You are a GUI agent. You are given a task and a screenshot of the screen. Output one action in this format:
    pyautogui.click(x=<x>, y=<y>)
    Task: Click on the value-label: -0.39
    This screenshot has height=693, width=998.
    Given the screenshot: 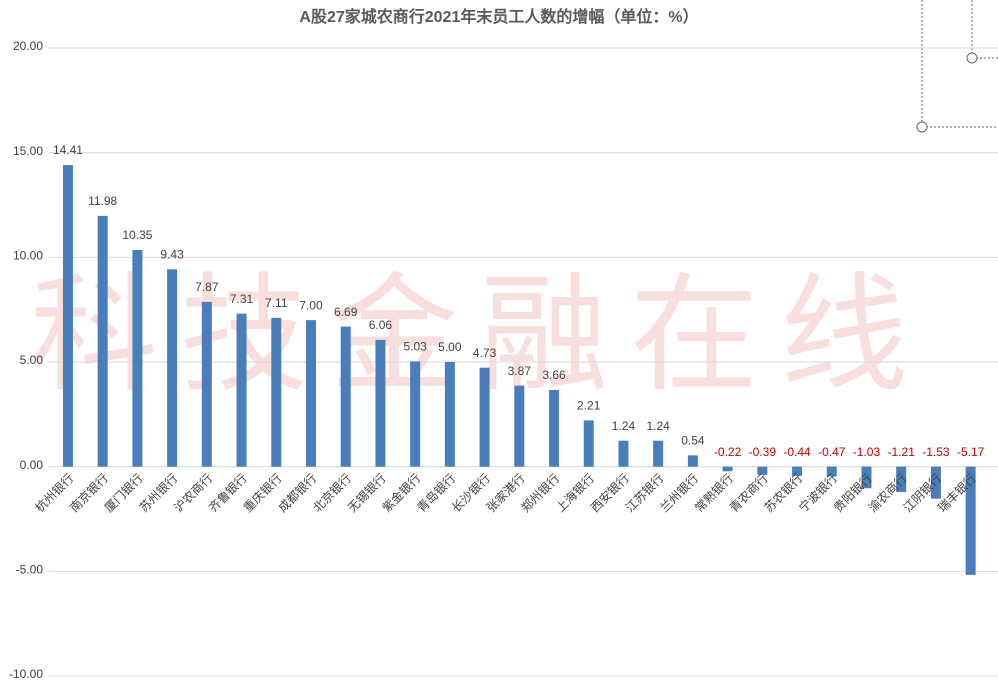 What is the action you would take?
    pyautogui.click(x=763, y=452)
    